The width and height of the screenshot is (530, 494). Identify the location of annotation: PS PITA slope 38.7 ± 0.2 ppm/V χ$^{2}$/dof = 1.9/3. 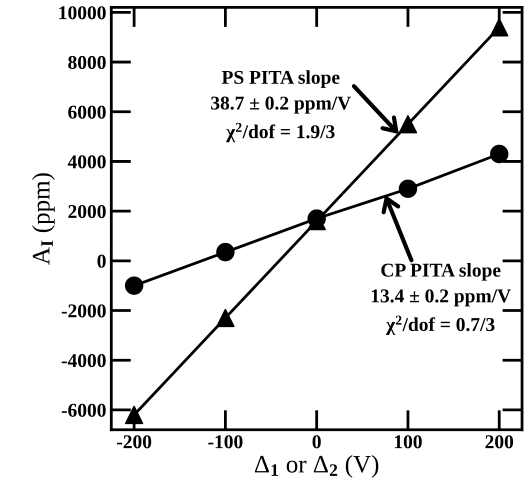
(281, 106).